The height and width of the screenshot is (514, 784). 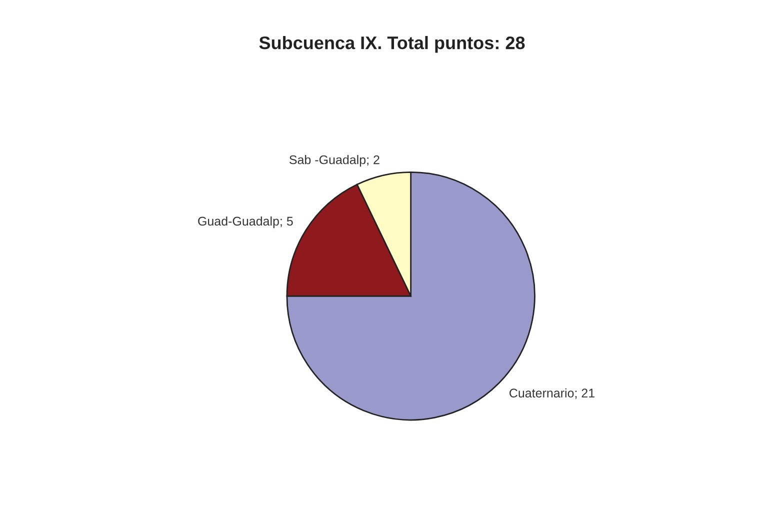 What do you see at coordinates (334, 161) in the screenshot?
I see `slice-label: Sab -Guadalp; 2` at bounding box center [334, 161].